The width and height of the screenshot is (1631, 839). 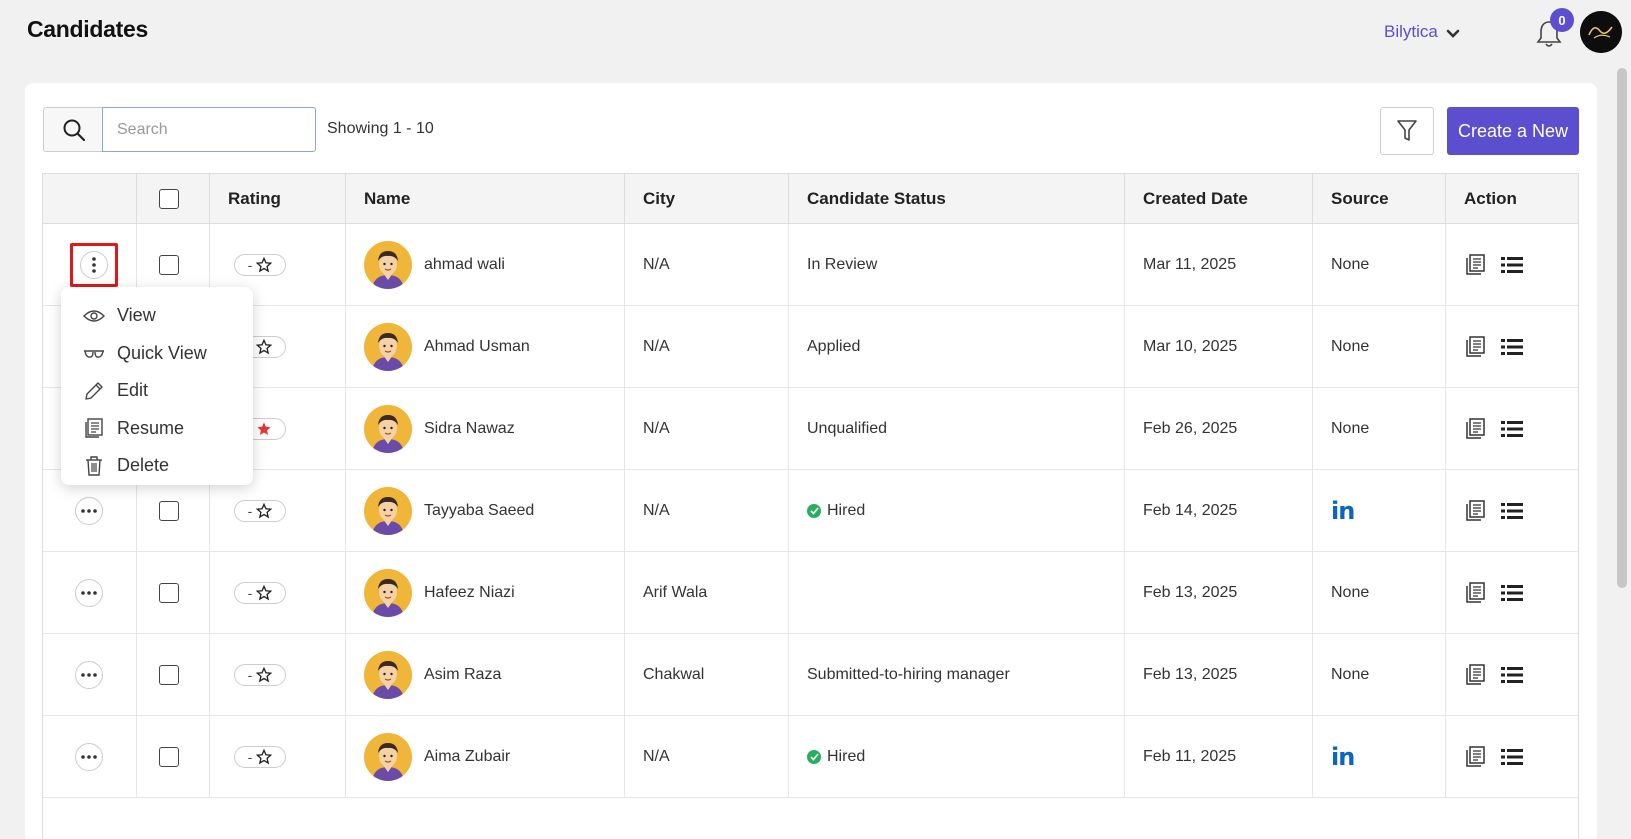 What do you see at coordinates (1490, 198) in the screenshot?
I see `col-action: Action` at bounding box center [1490, 198].